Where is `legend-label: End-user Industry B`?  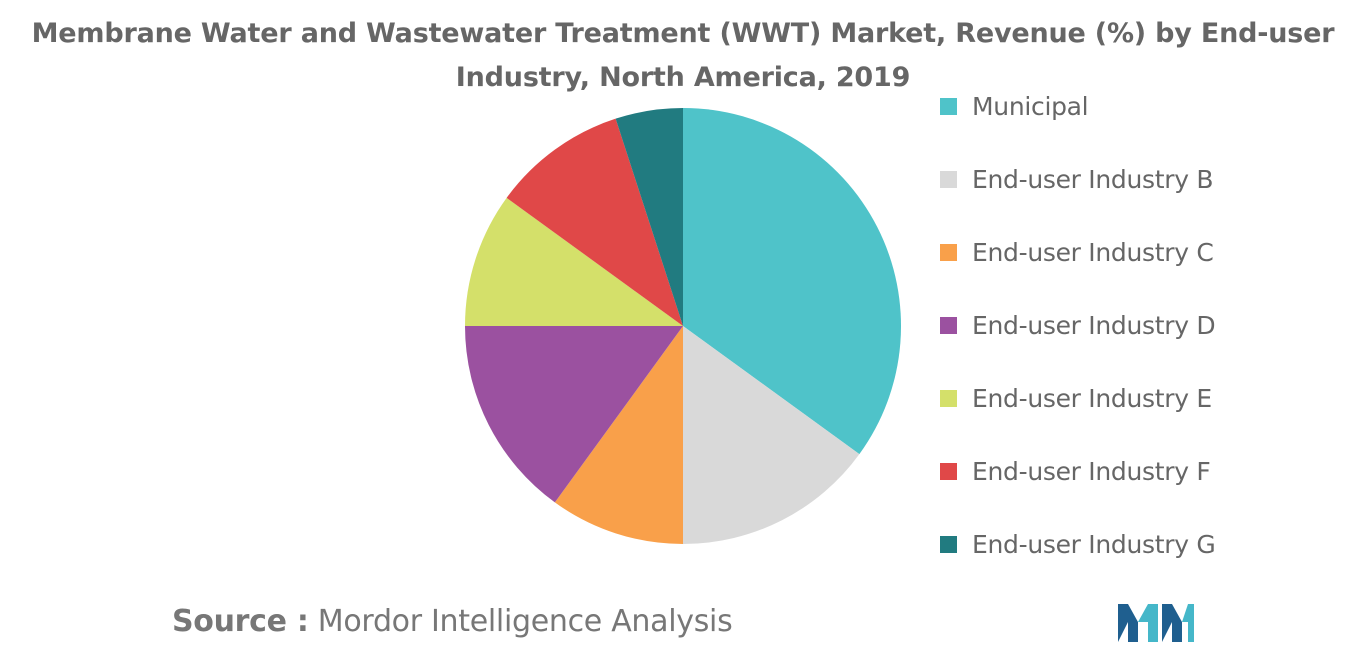
legend-label: End-user Industry B is located at coordinates (1093, 179).